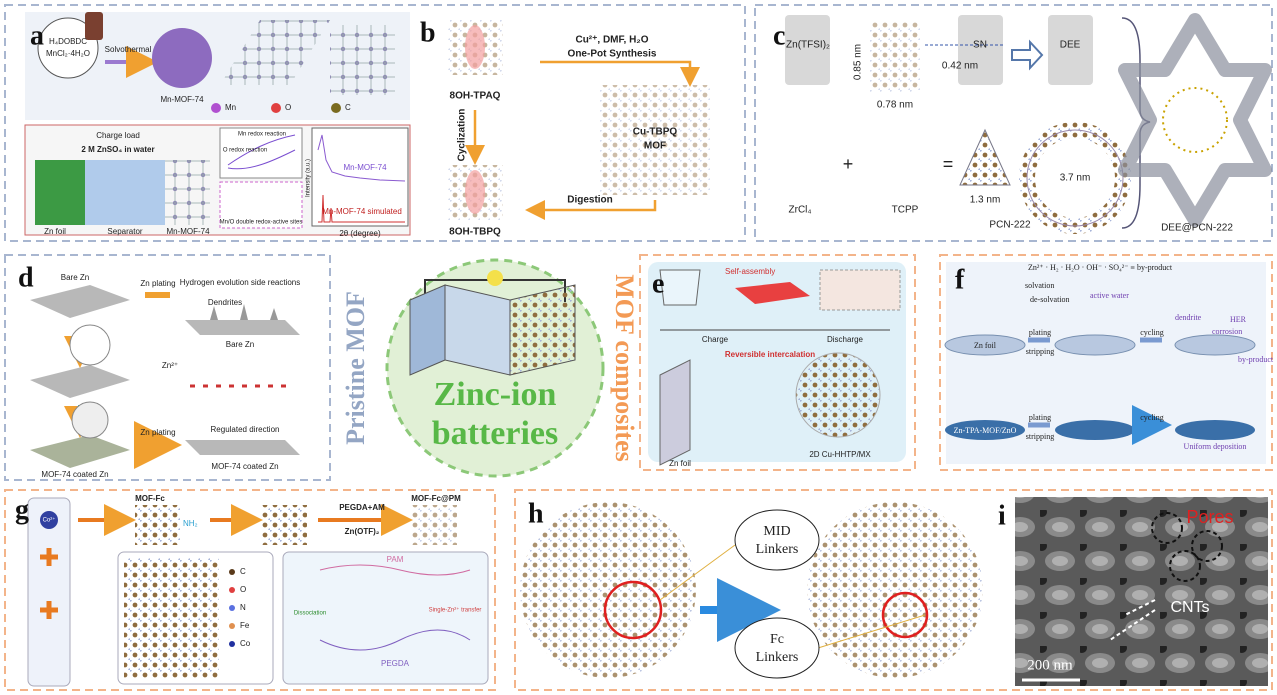 This screenshot has height=695, width=1277. What do you see at coordinates (26, 277) in the screenshot?
I see `panel-label: d` at bounding box center [26, 277].